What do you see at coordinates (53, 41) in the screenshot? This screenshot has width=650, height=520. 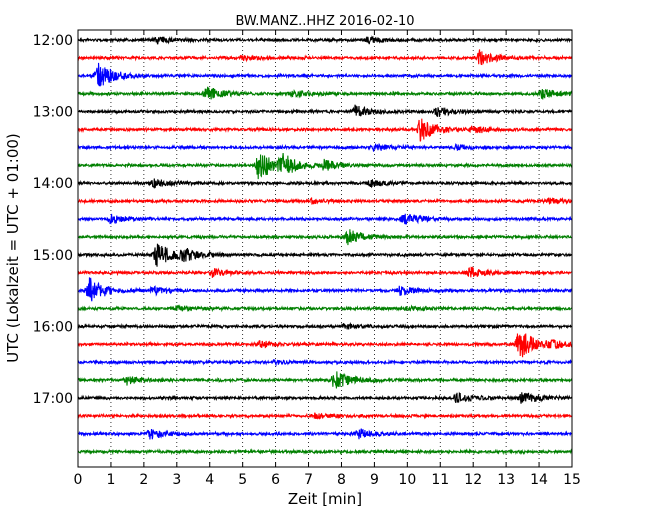 I see `y-tick-label: 12:00` at bounding box center [53, 41].